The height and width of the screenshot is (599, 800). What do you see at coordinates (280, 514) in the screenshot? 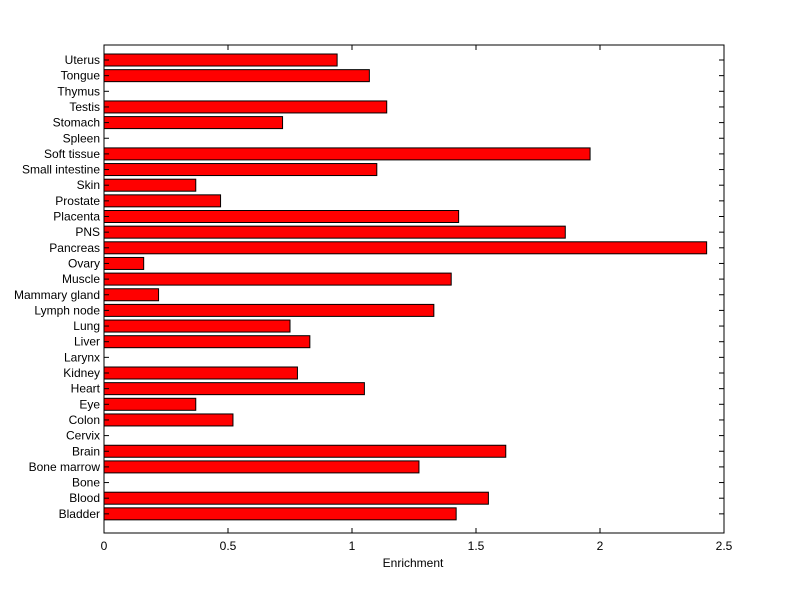
I see `bar-bladder` at bounding box center [280, 514].